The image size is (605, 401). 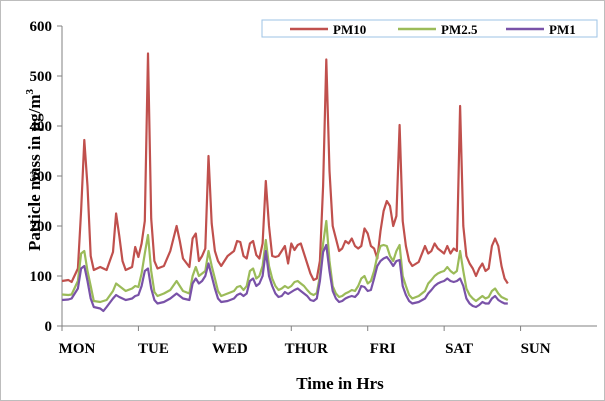 I want to click on x-tick-label: MON, so click(x=77, y=349).